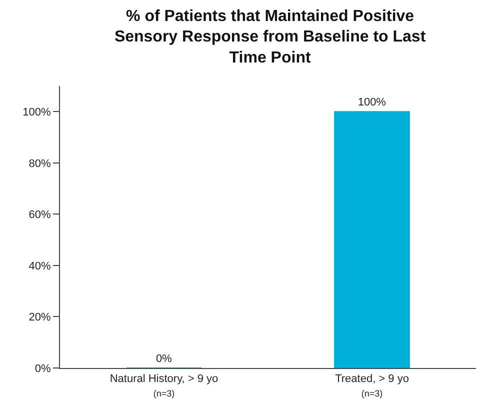 This screenshot has height=416, width=491. What do you see at coordinates (37, 112) in the screenshot?
I see `y-tick-label: 100%` at bounding box center [37, 112].